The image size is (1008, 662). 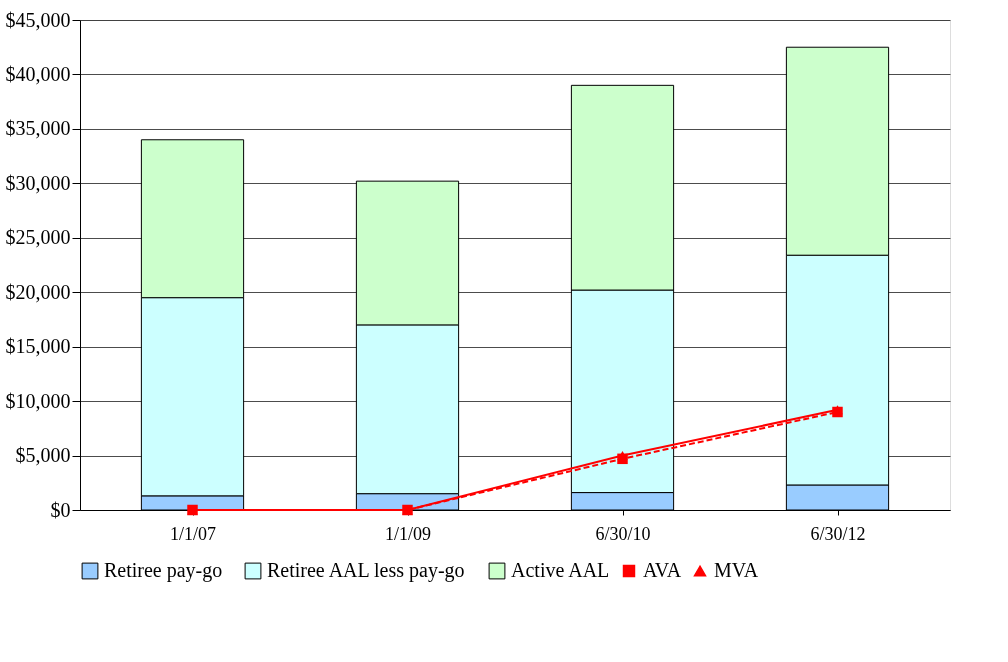 What do you see at coordinates (38, 73) in the screenshot?
I see `y-tick-label: $40,000` at bounding box center [38, 73].